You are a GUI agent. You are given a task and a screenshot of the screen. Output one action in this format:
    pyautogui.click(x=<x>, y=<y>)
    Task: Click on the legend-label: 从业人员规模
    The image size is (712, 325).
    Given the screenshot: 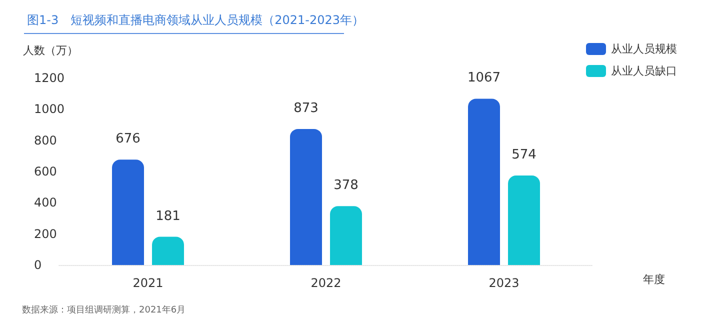 What is the action you would take?
    pyautogui.click(x=644, y=49)
    